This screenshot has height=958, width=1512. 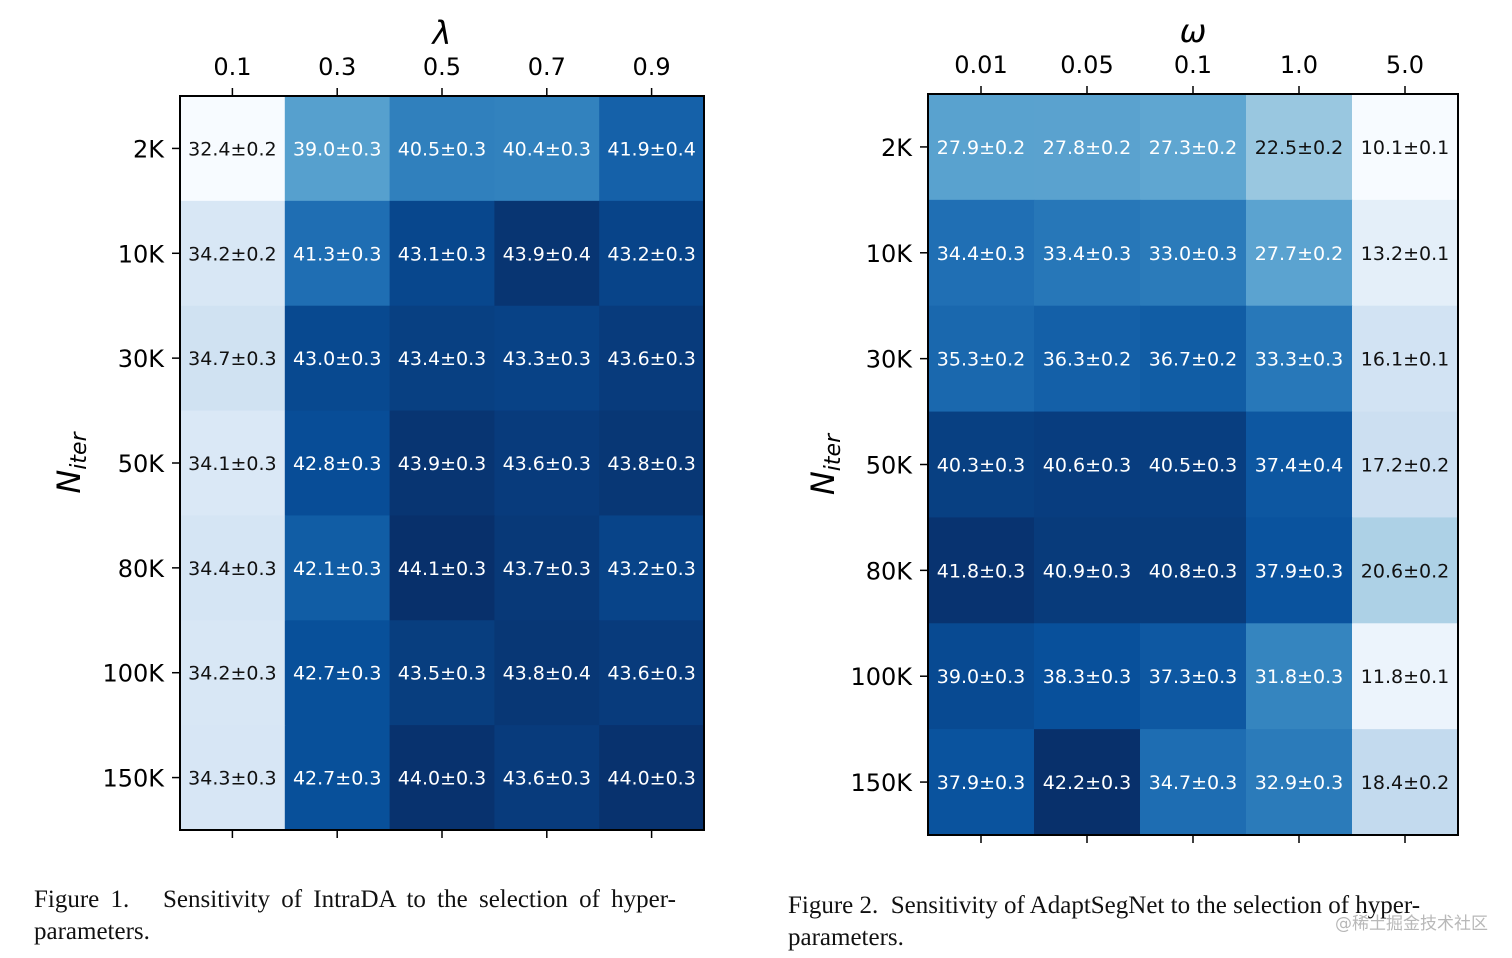 What do you see at coordinates (1405, 783) in the screenshot?
I see `cell-label: 18.4±0.2` at bounding box center [1405, 783].